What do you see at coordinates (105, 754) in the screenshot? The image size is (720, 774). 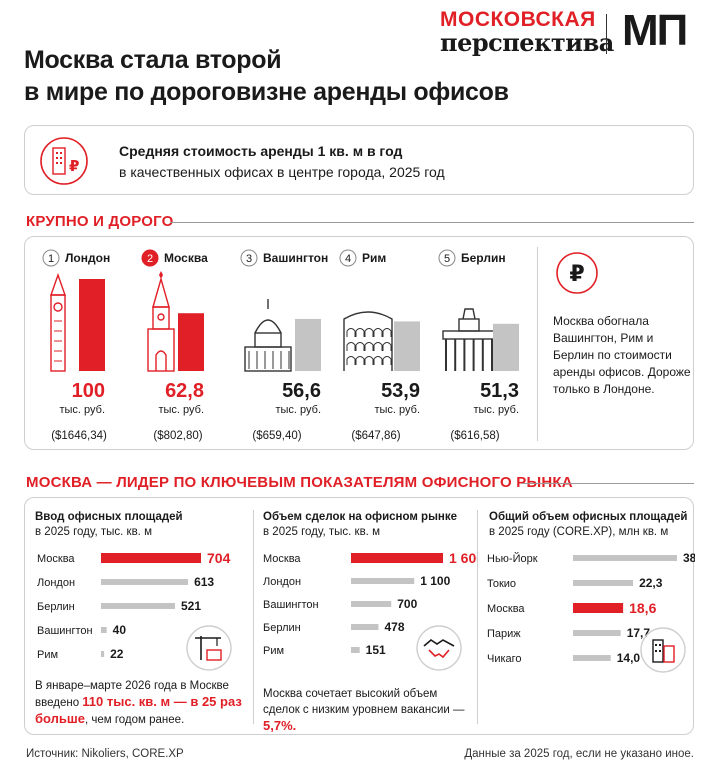 I see `footer-source: Источник: Nikoliers, CORE.XP` at bounding box center [105, 754].